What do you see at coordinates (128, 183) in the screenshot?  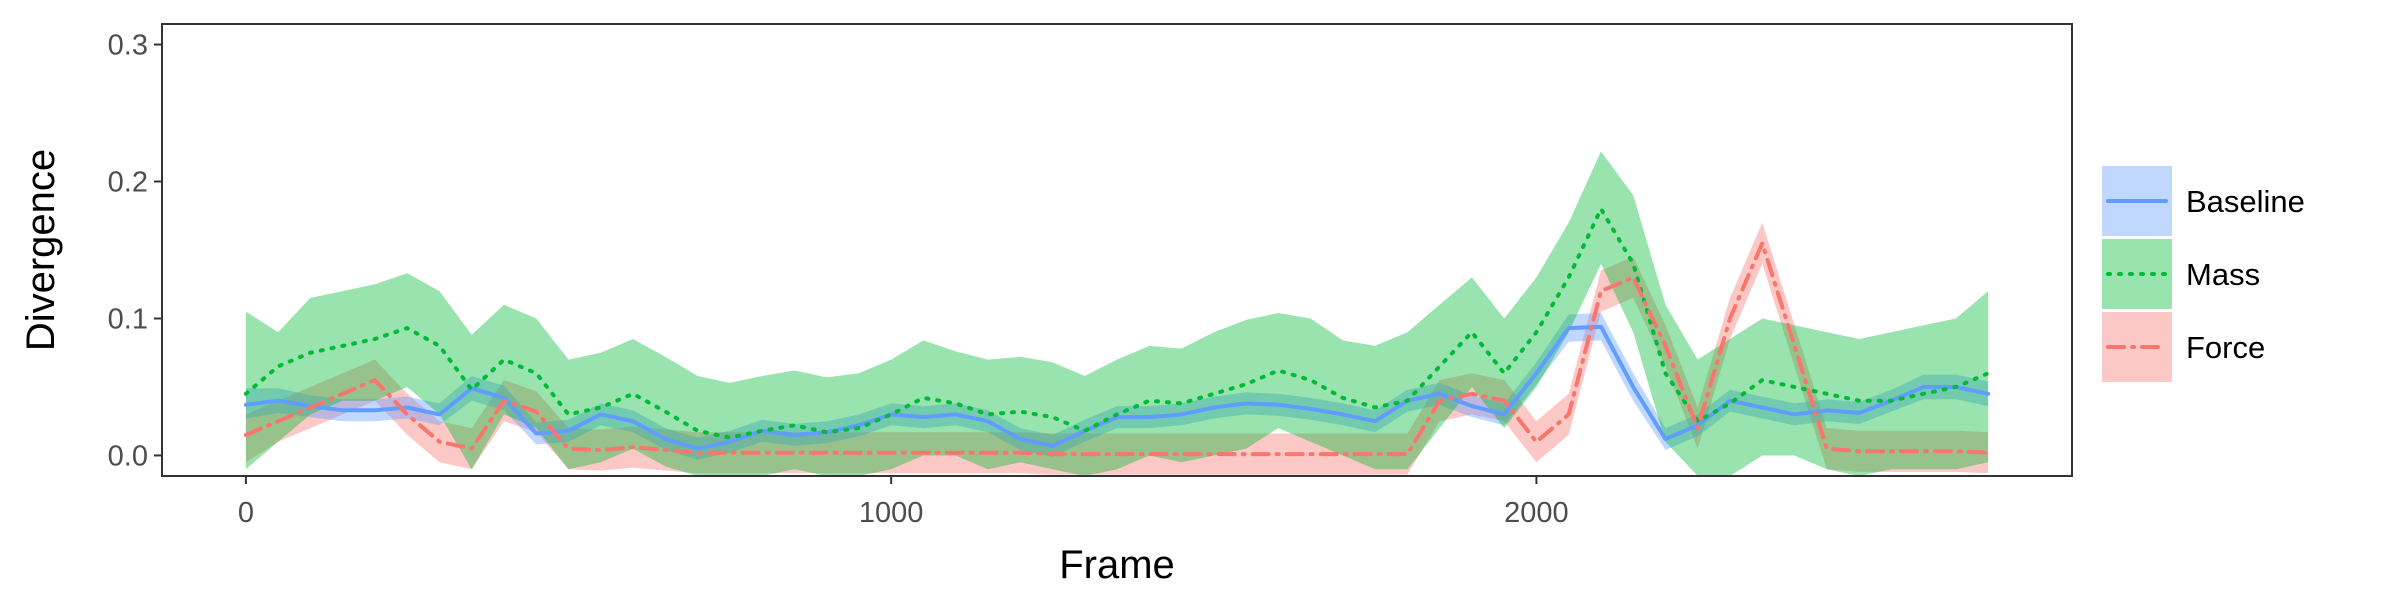 I see `y-tick-label: 0.2` at bounding box center [128, 183].